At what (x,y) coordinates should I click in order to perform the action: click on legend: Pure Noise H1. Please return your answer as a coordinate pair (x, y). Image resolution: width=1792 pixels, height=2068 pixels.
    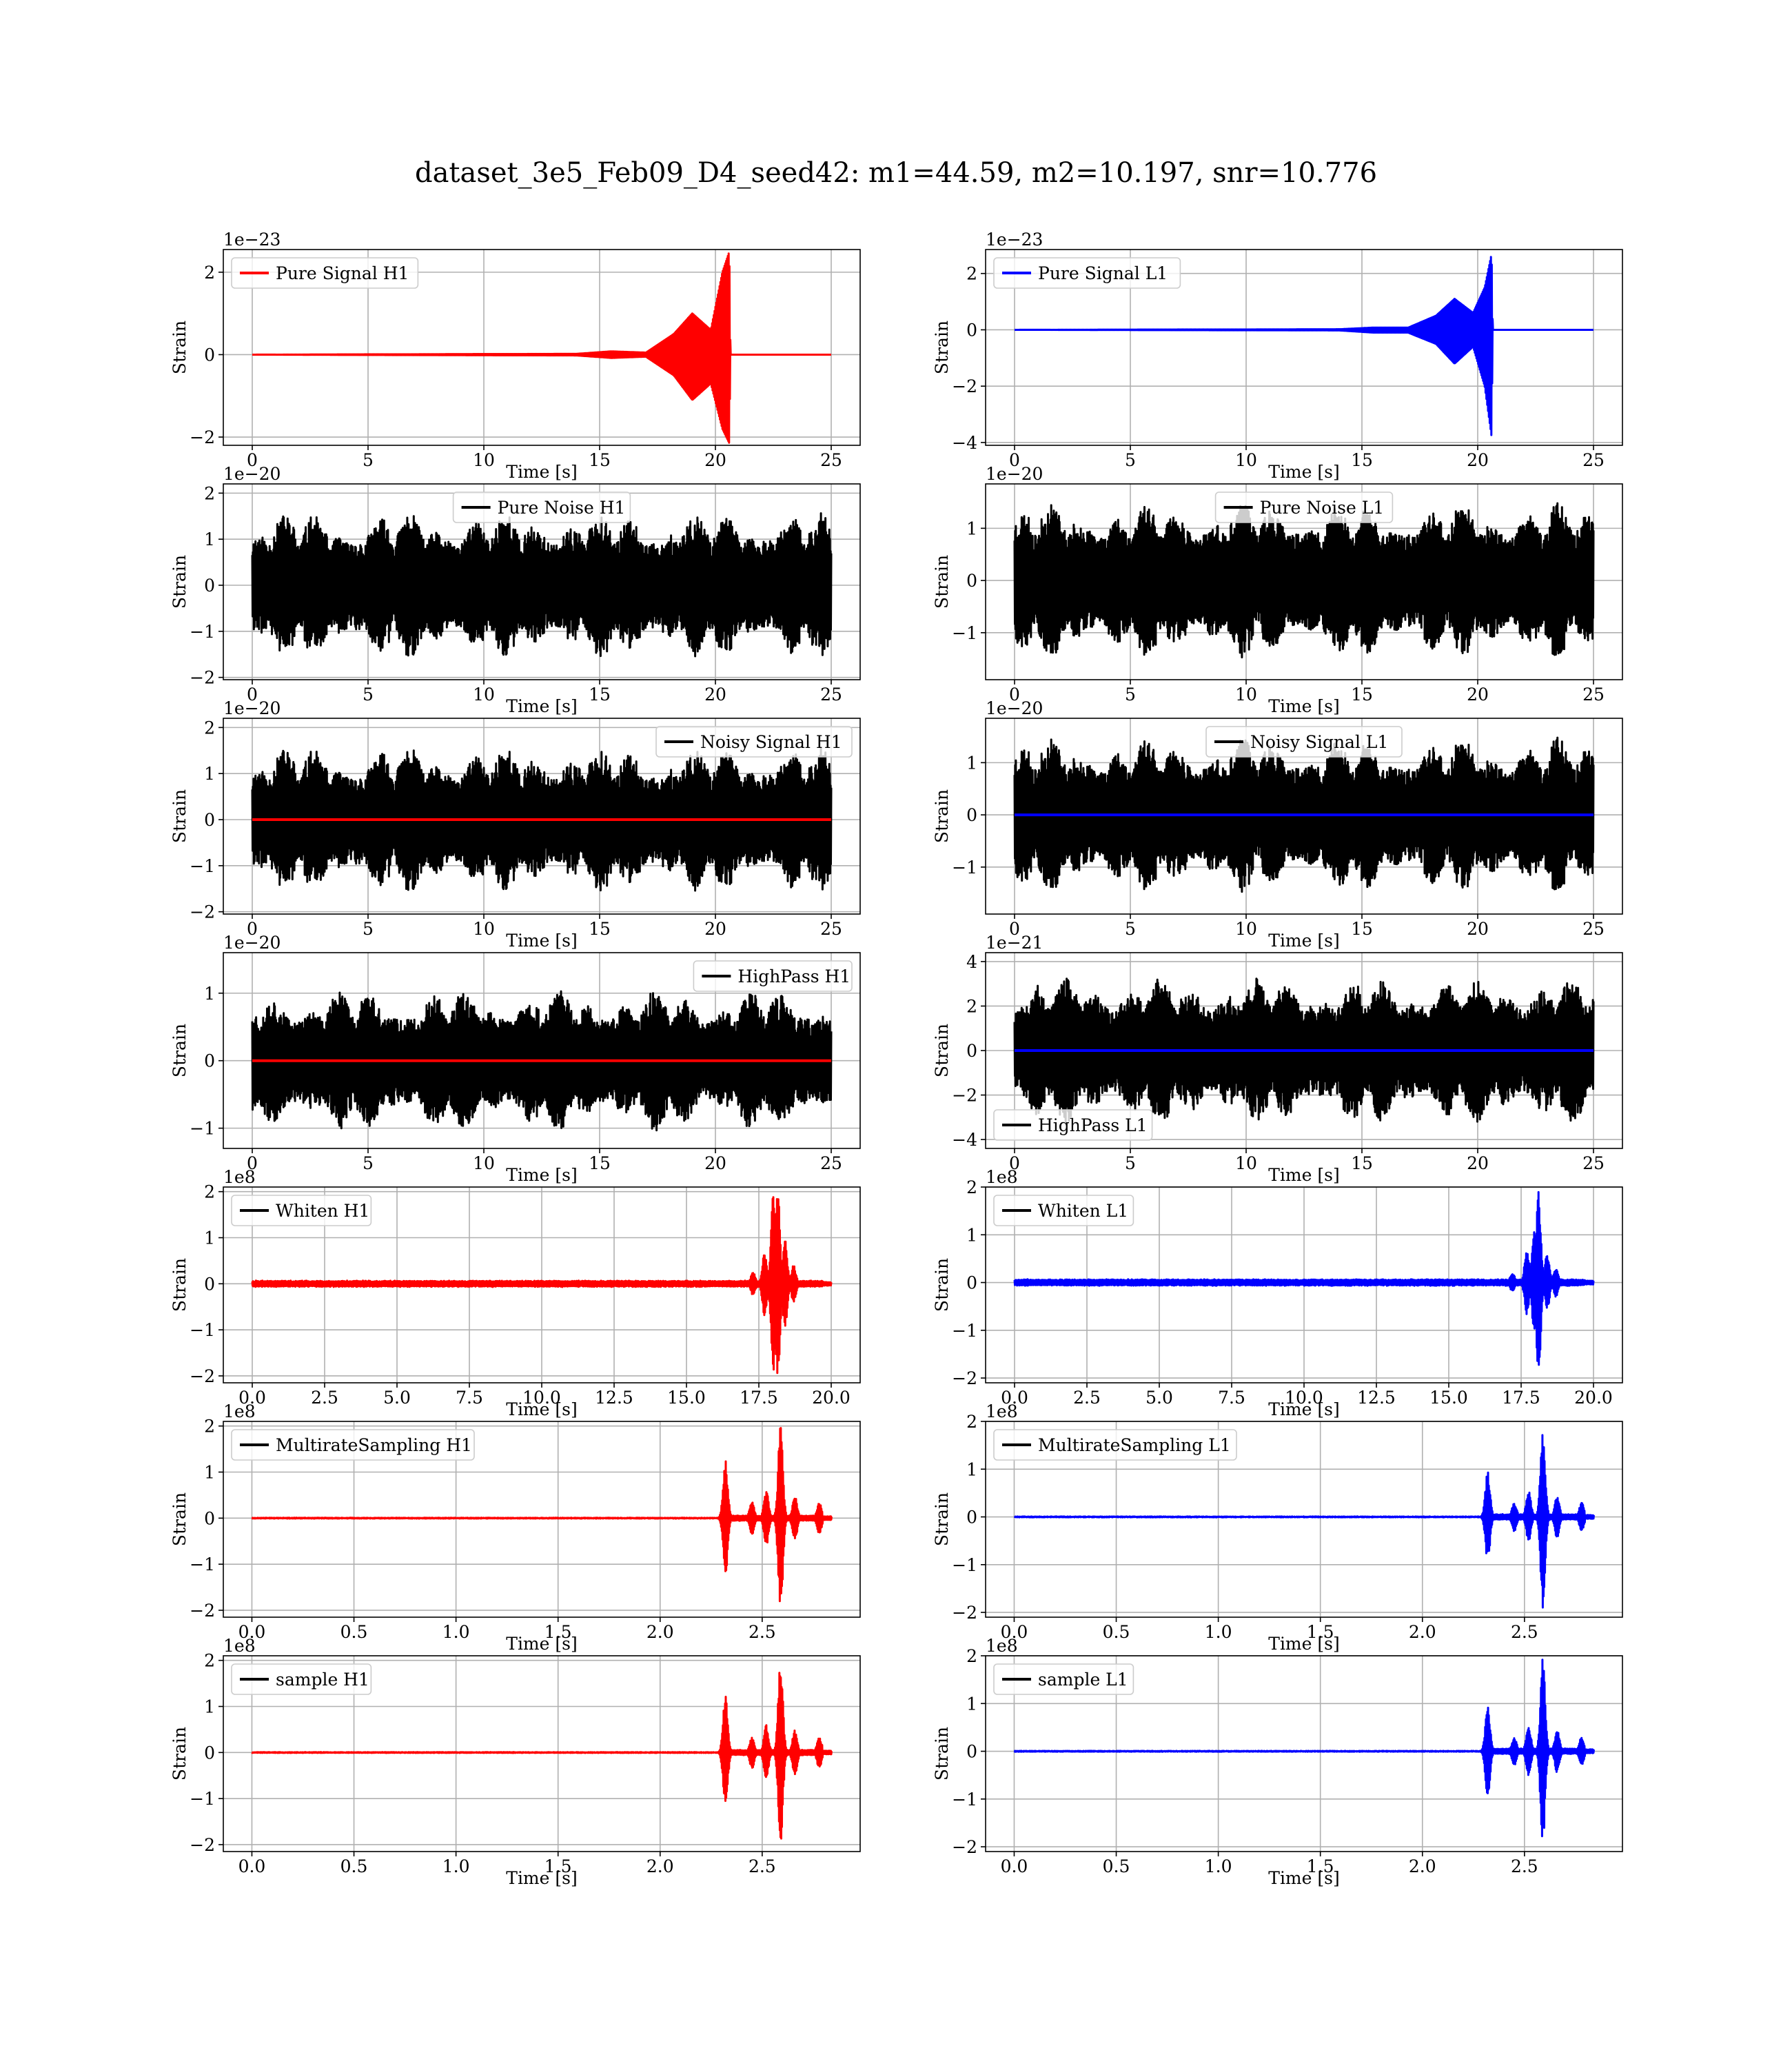
    Looking at the image, I should click on (541, 507).